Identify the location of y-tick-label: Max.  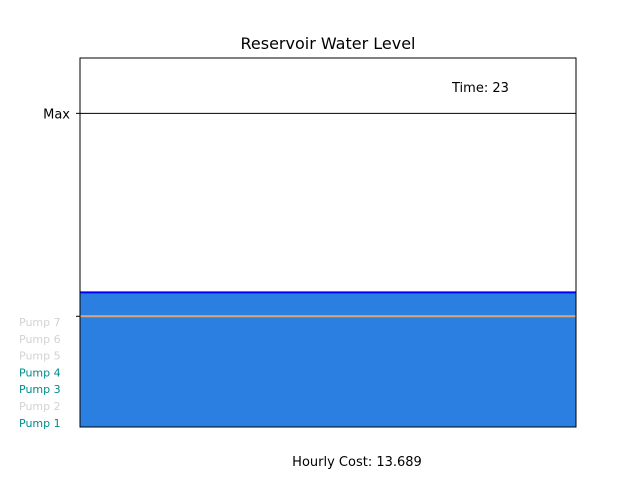
(56, 114).